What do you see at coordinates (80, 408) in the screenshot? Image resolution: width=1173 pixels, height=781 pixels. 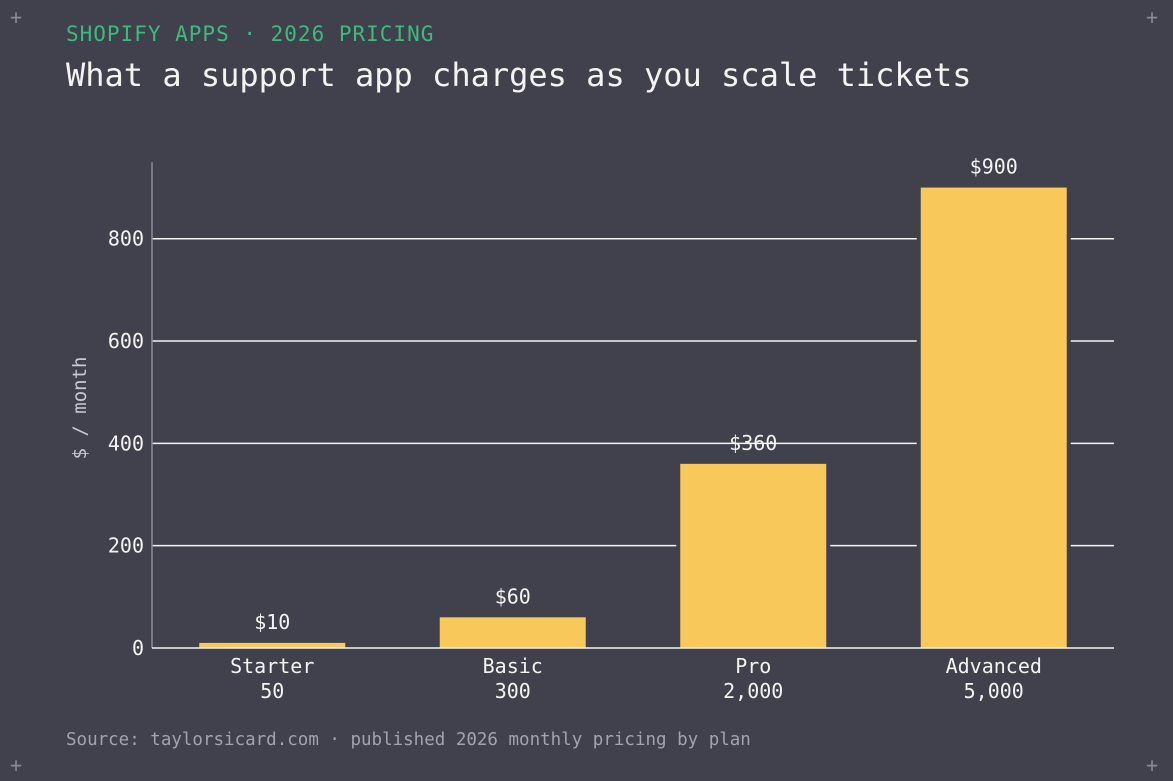 I see `y-axis-title: $ / month` at bounding box center [80, 408].